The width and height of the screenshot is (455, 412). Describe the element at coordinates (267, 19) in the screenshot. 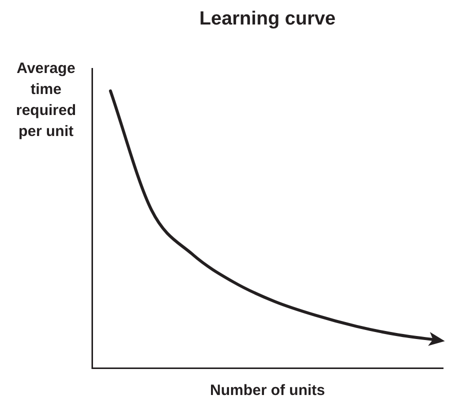

I see `chart-title: Learning curve` at that location.